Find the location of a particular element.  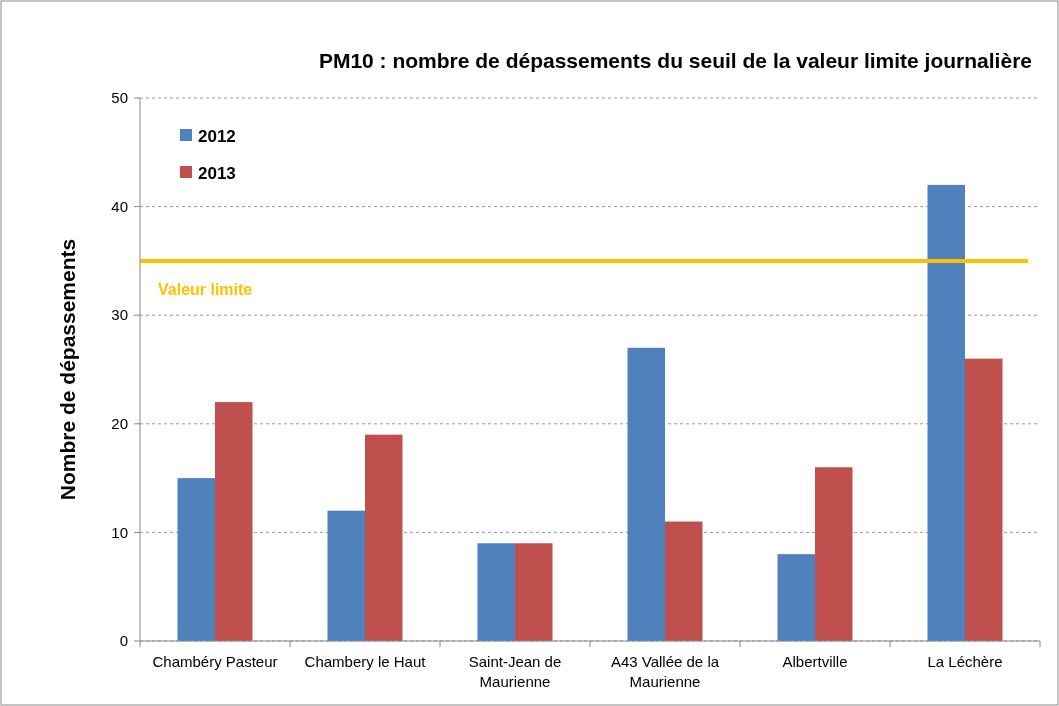

legend-label: 2012 is located at coordinates (217, 136).